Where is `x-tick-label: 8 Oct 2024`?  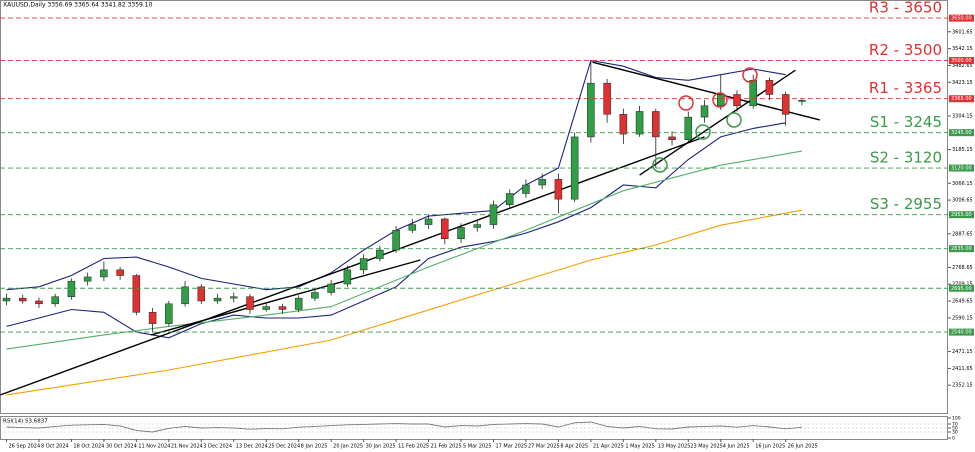 x-tick-label: 8 Oct 2024 is located at coordinates (55, 447).